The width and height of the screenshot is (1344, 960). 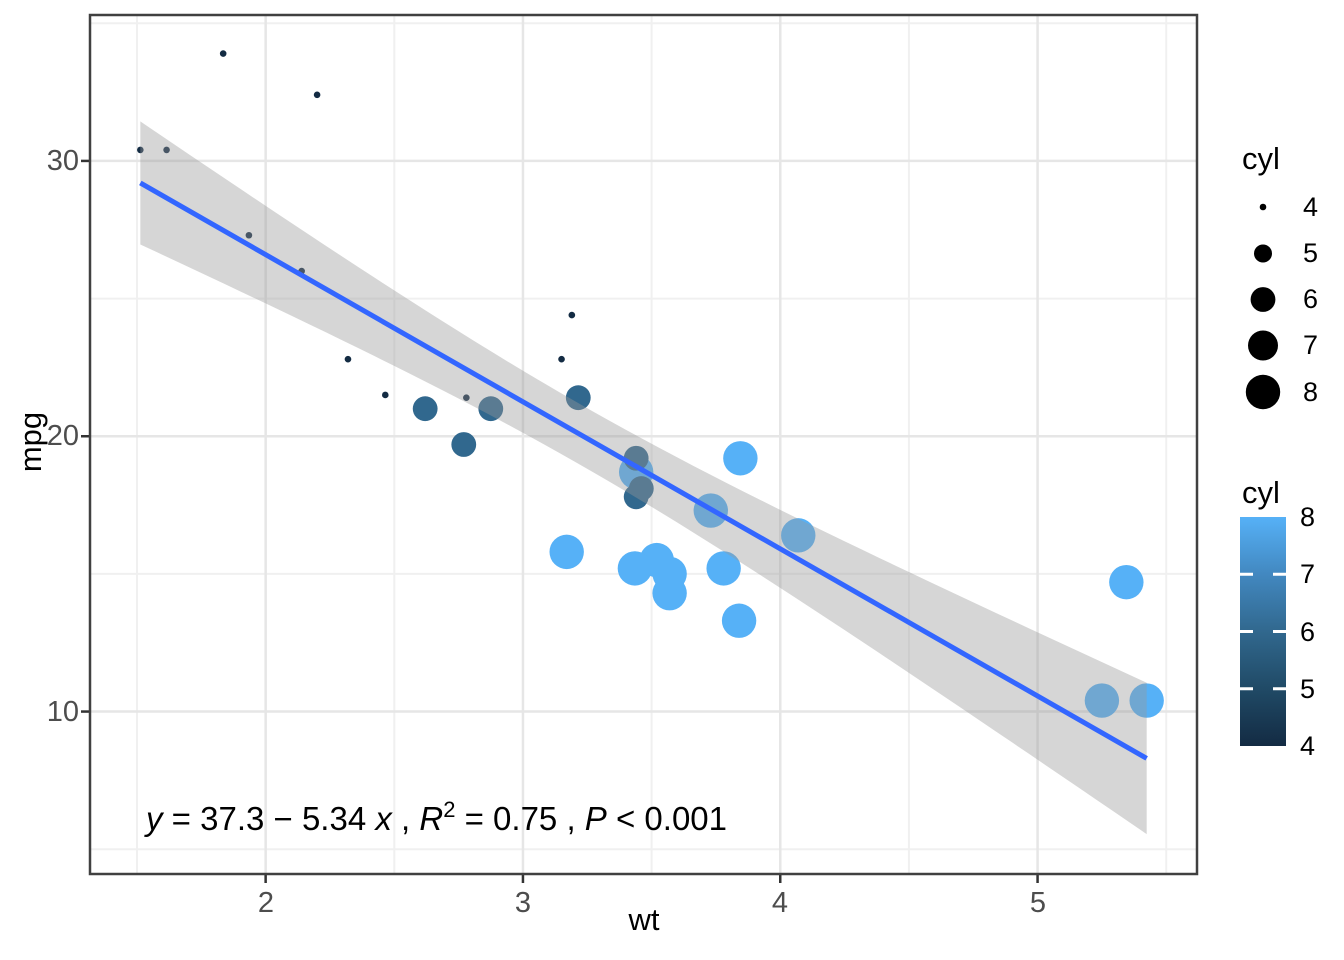 What do you see at coordinates (1308, 689) in the screenshot?
I see `colorbar-label-5: 5` at bounding box center [1308, 689].